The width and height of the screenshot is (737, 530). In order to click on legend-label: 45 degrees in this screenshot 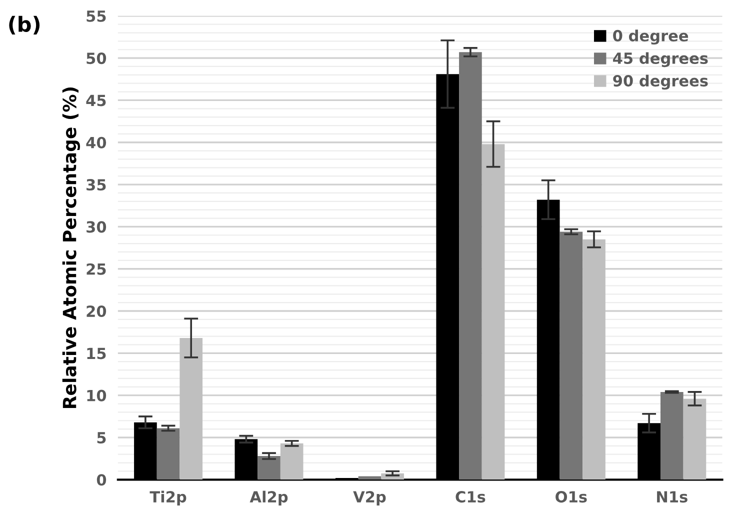, I will do `click(660, 60)`.